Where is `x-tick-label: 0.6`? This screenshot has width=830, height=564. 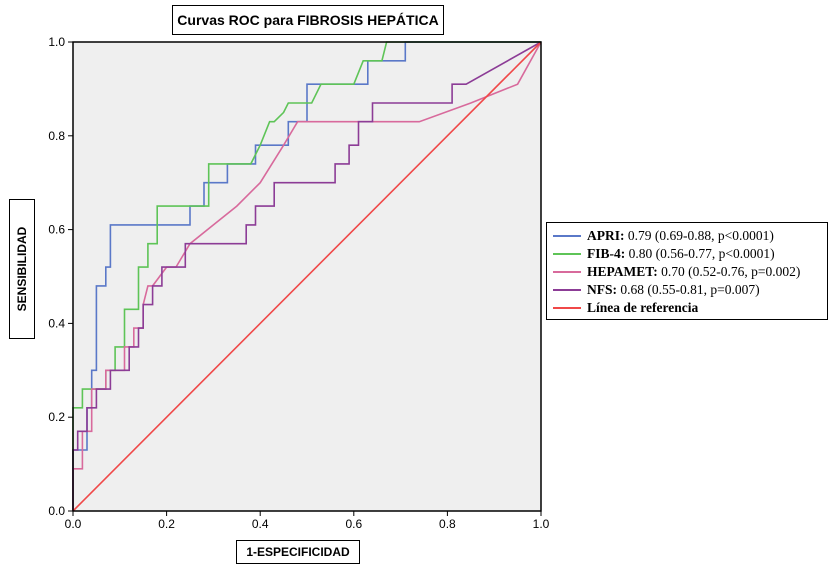 x-tick-label: 0.6 is located at coordinates (353, 524).